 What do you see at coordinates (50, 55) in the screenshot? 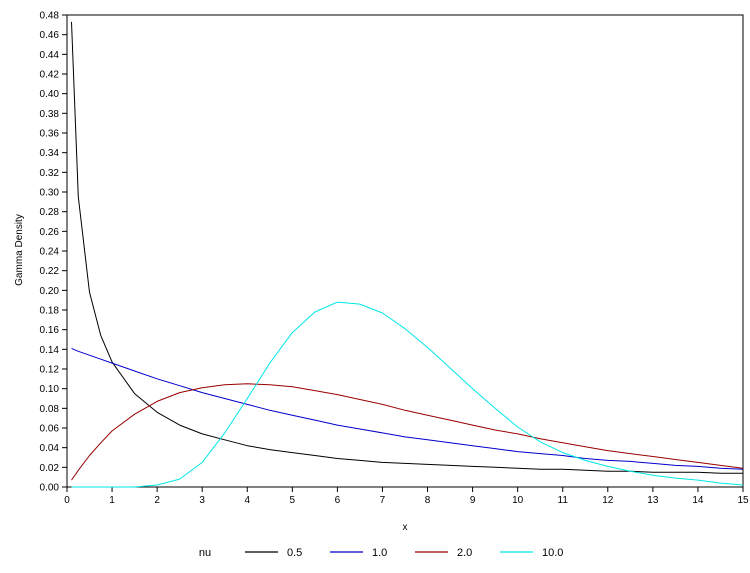
I see `y-tick-label: 0.44` at bounding box center [50, 55].